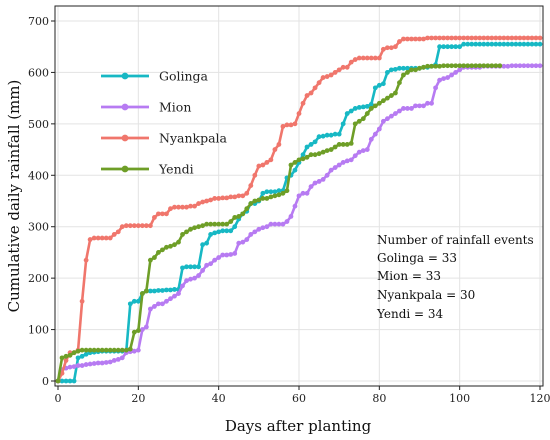 This screenshot has height=440, width=550. Describe the element at coordinates (219, 398) in the screenshot. I see `x-tick-label: 40` at that location.